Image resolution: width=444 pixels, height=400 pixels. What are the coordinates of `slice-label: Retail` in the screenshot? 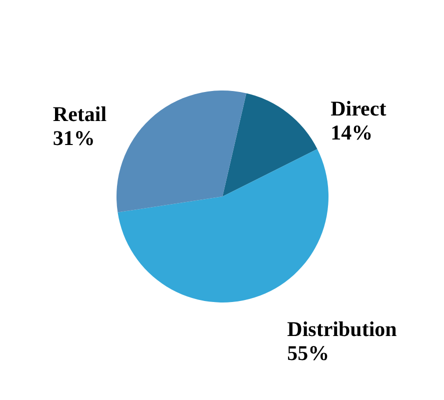 It's located at (79, 114).